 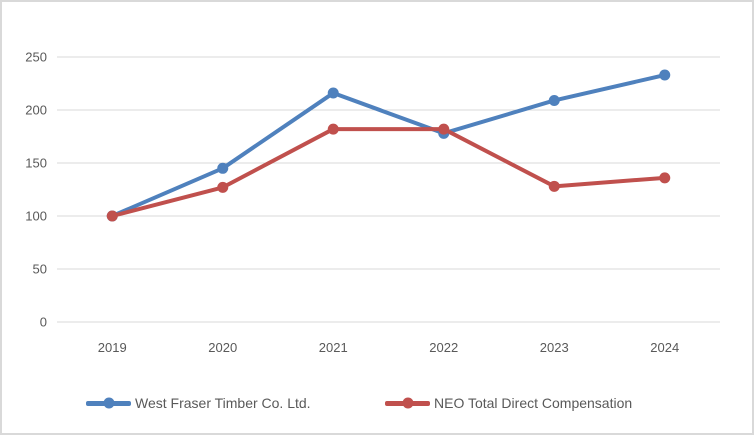 What do you see at coordinates (40, 269) in the screenshot?
I see `y-tick-label: 50` at bounding box center [40, 269].